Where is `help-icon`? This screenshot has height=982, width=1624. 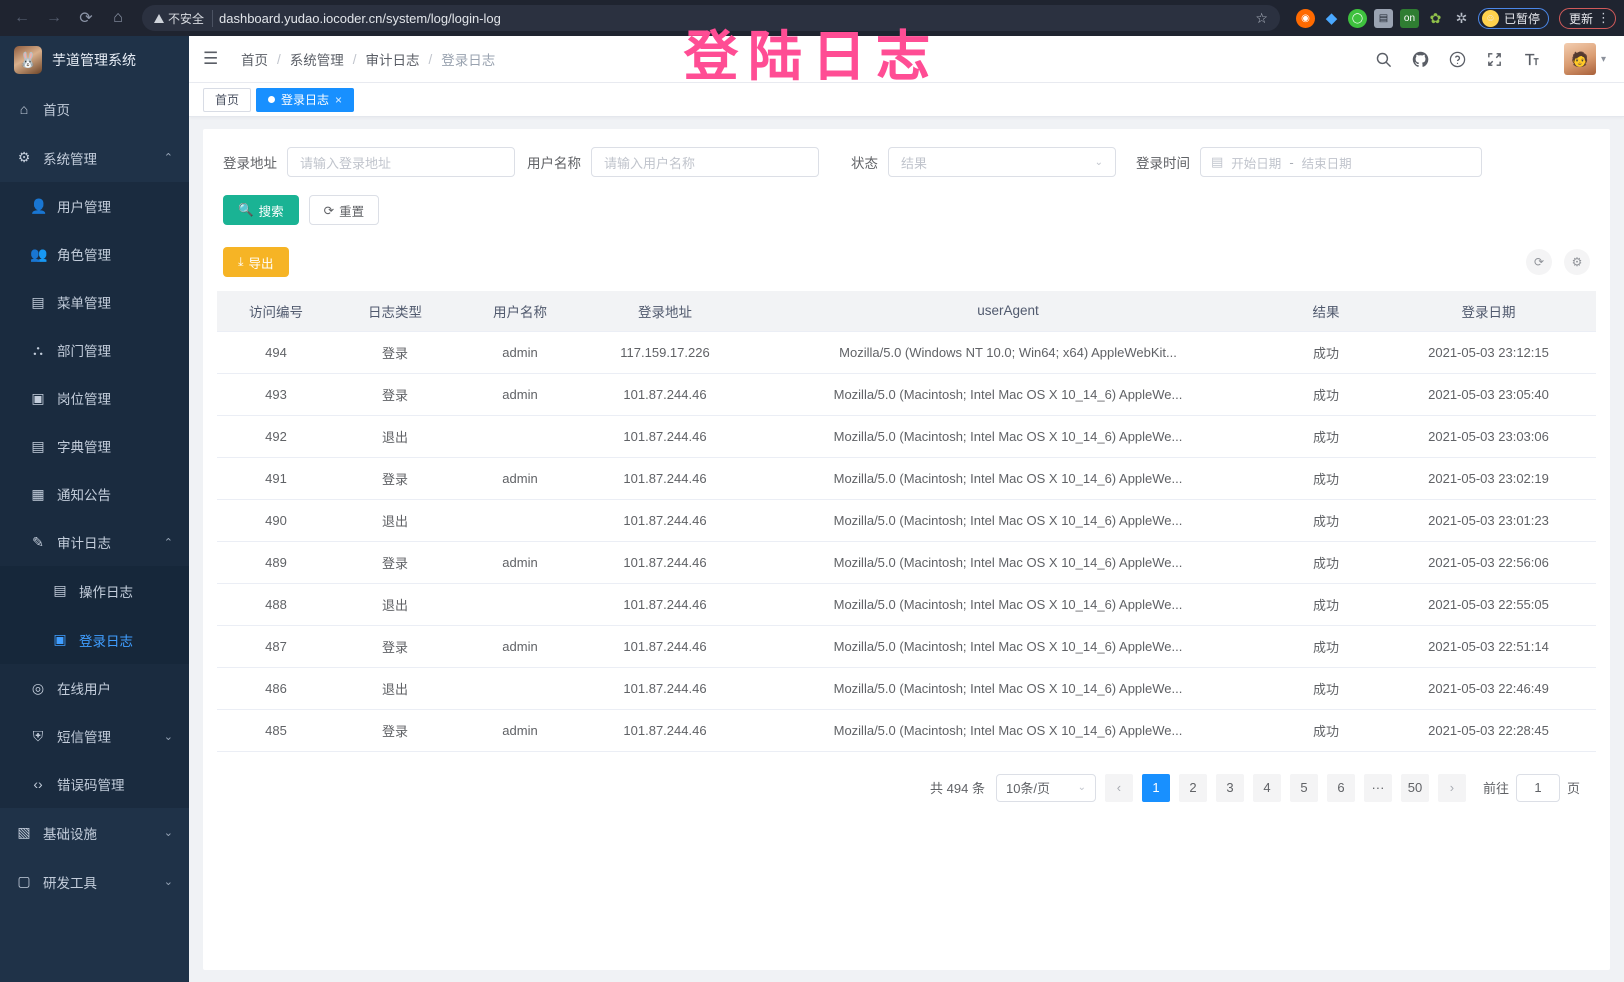
help-icon is located at coordinates (1457, 59).